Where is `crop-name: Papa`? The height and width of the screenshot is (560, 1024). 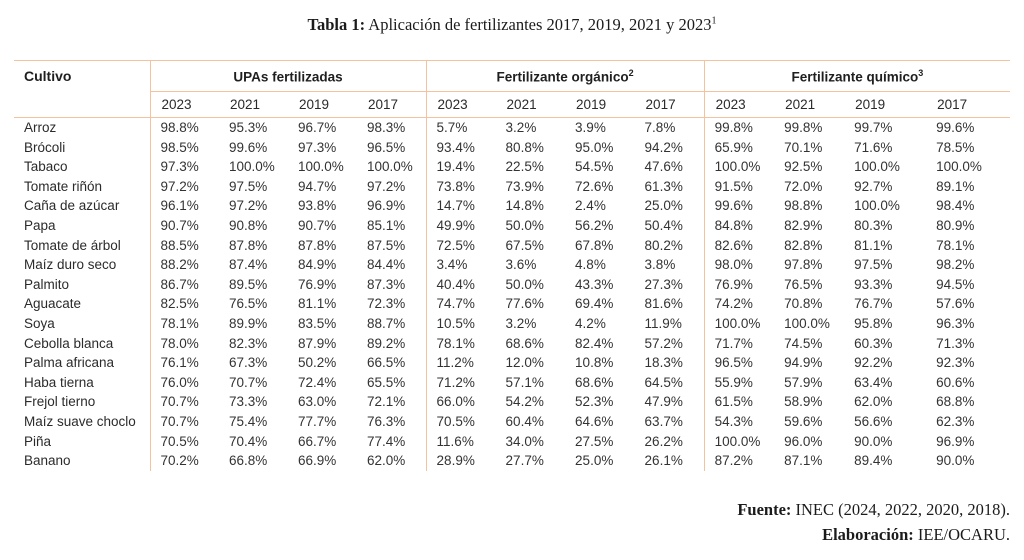 crop-name: Papa is located at coordinates (40, 225).